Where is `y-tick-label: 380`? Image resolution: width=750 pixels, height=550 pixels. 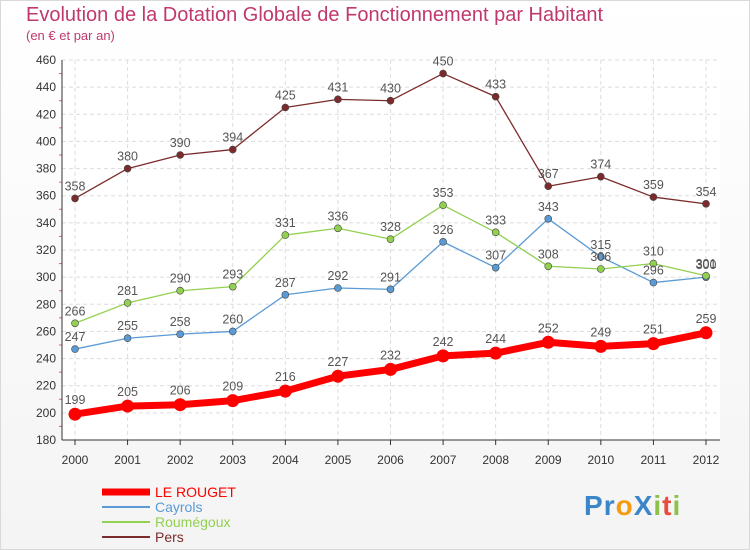
y-tick-label: 380 is located at coordinates (46, 169).